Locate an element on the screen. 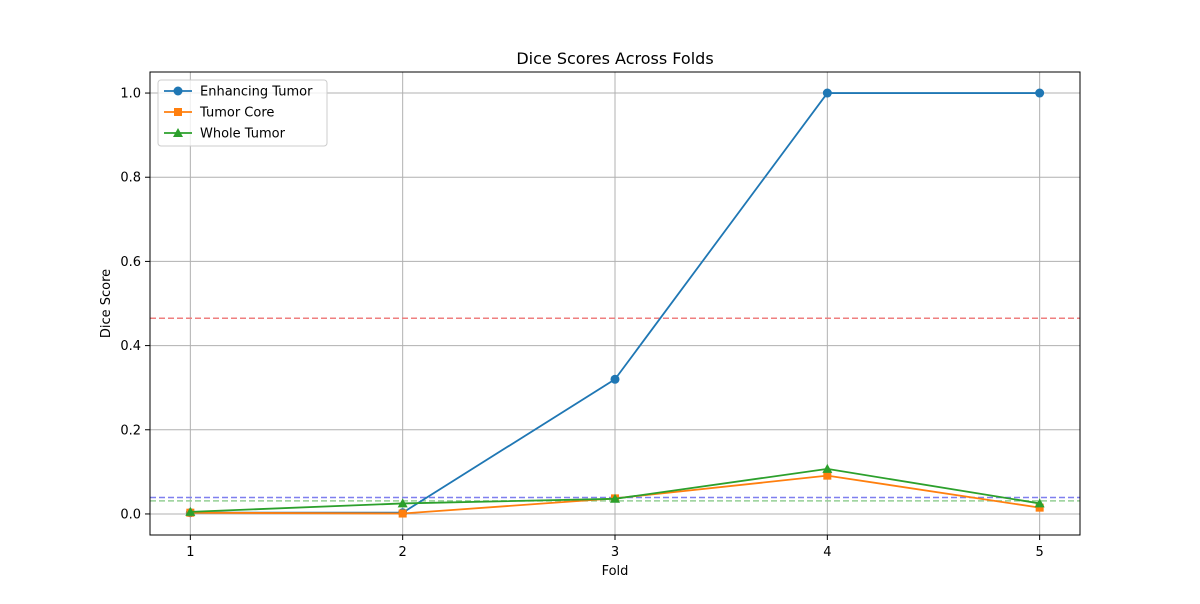 The height and width of the screenshot is (604, 1200). legend-box is located at coordinates (242, 113).